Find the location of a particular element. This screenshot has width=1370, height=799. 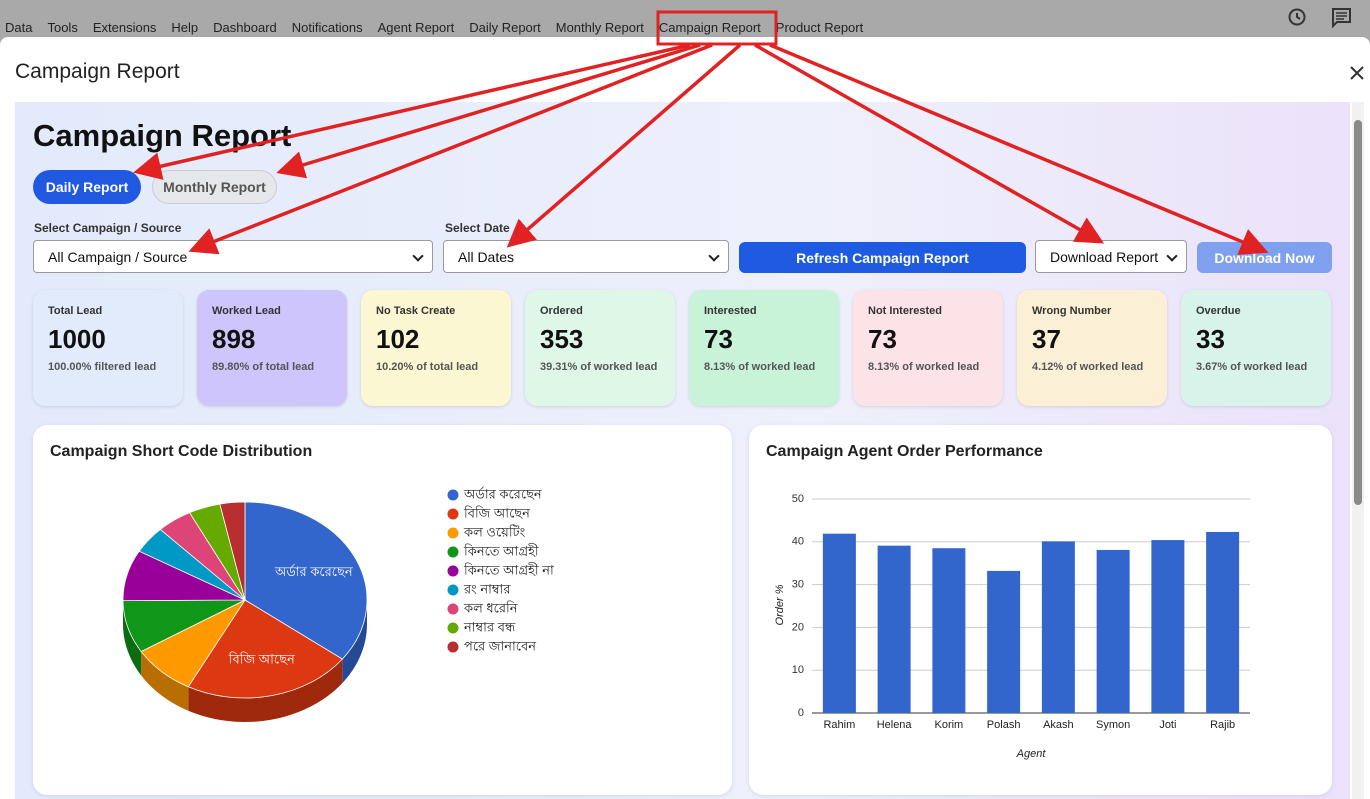

stat-card: No Task Create 102 10.20% of total lead is located at coordinates (436, 348).